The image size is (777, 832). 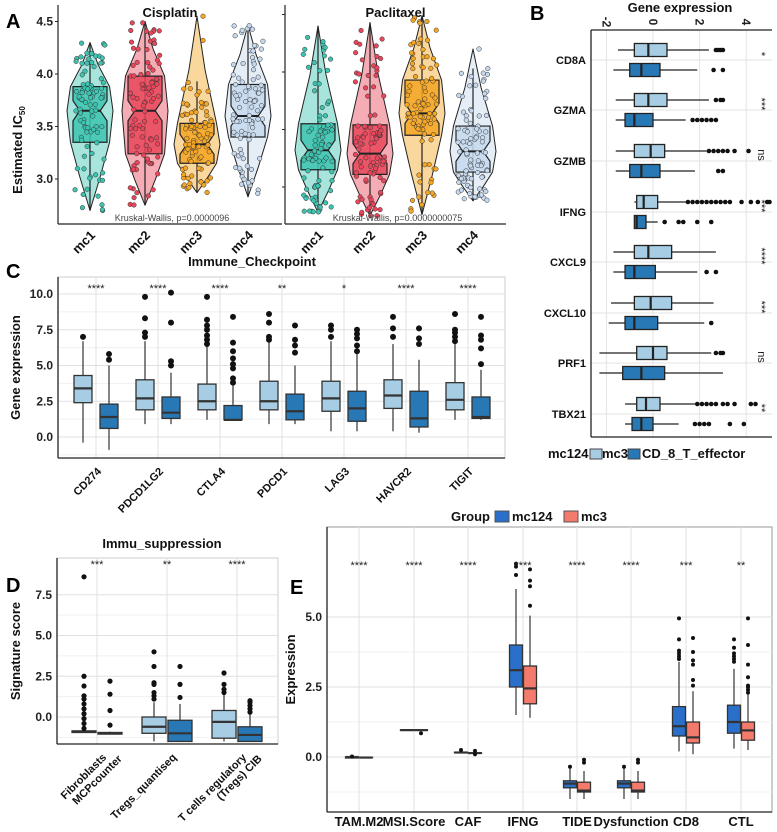 I want to click on x-tick-label: mc1, so click(x=311, y=242).